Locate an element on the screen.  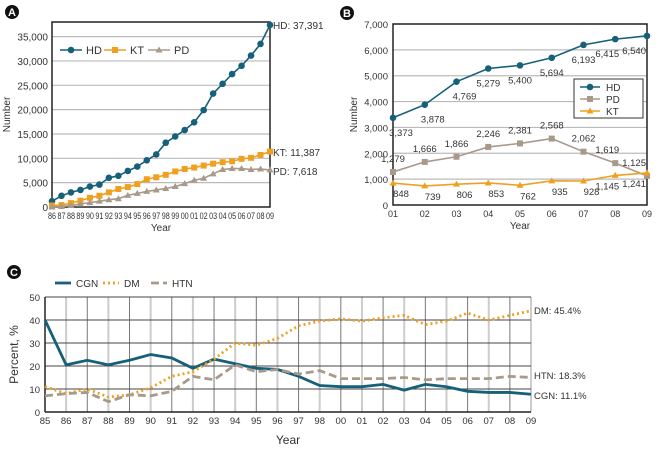
data-label: 6,415 is located at coordinates (607, 54).